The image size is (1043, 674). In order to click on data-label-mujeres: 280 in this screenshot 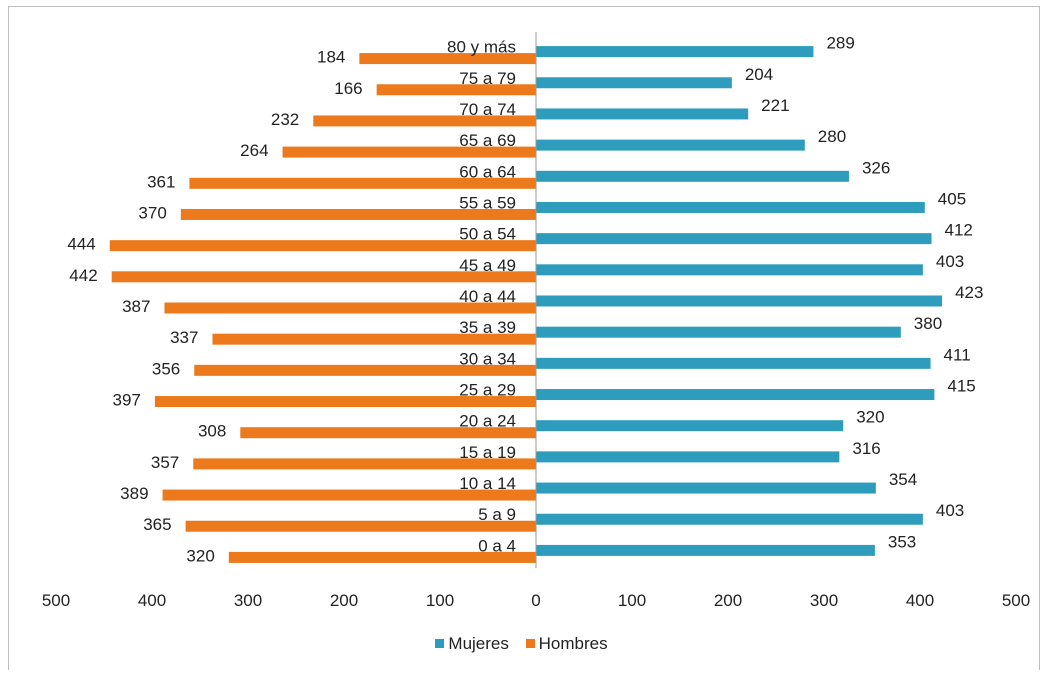, I will do `click(832, 136)`.